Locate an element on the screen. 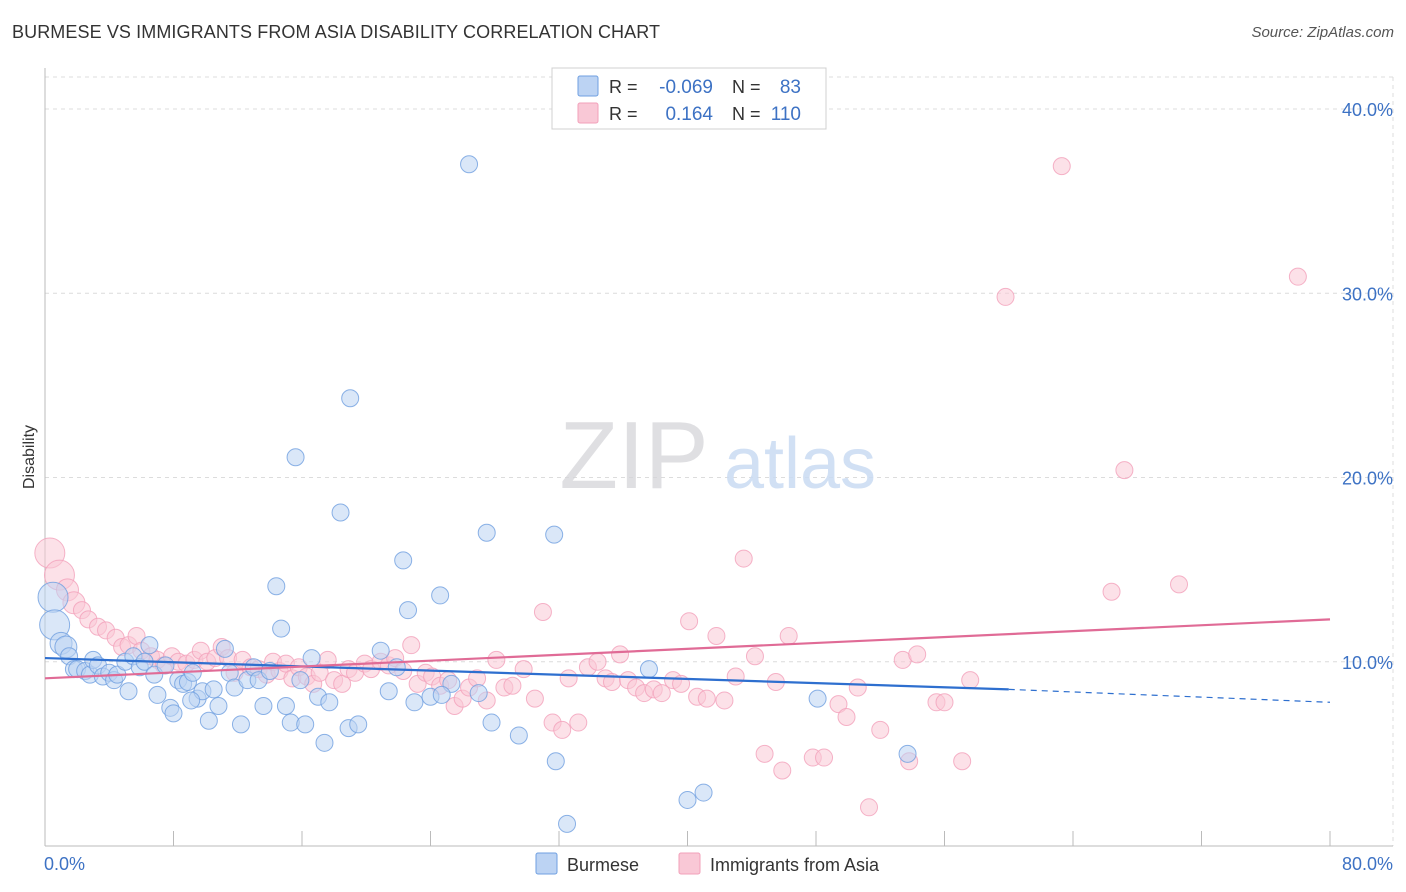 The image size is (1406, 892). correlation-legend: R = -0.069 N = 83 R = 0.164 N = 110 is located at coordinates (689, 98).